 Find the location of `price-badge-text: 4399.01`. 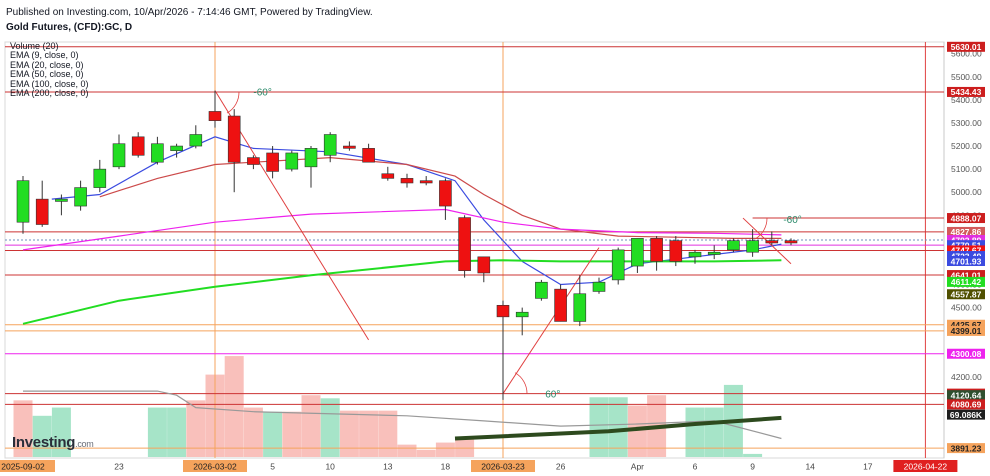

price-badge-text: 4399.01 is located at coordinates (966, 331).